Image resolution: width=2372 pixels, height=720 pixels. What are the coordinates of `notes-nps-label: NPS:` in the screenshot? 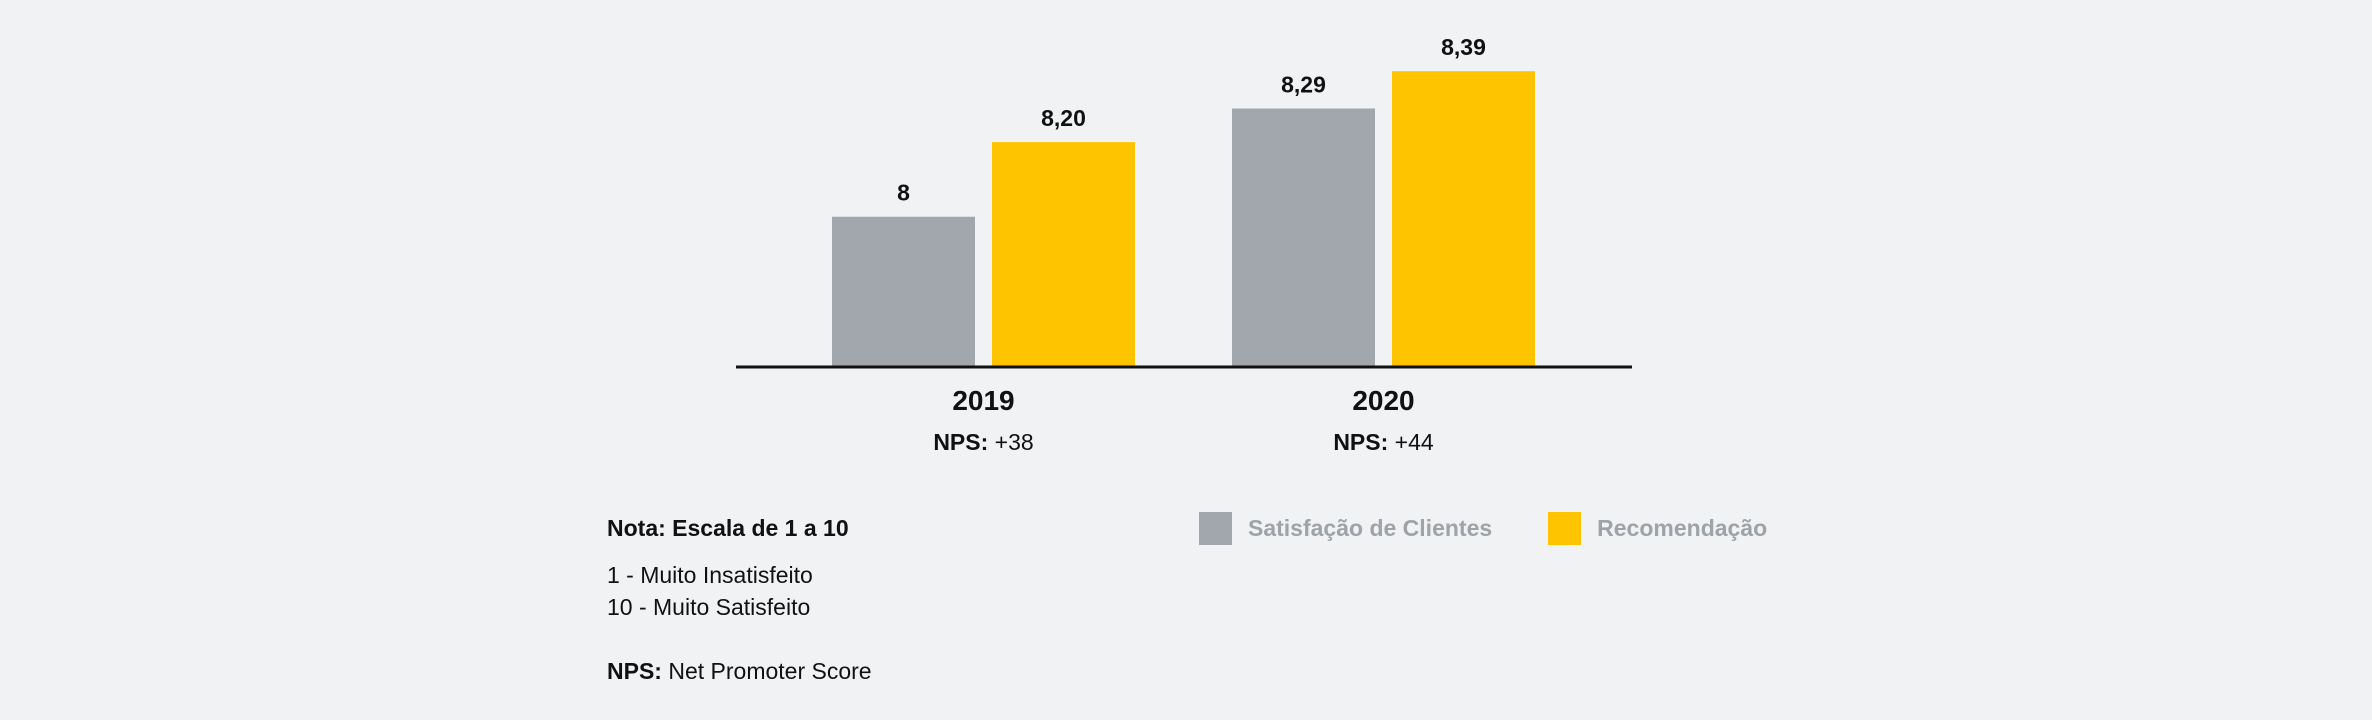 It's located at (634, 671).